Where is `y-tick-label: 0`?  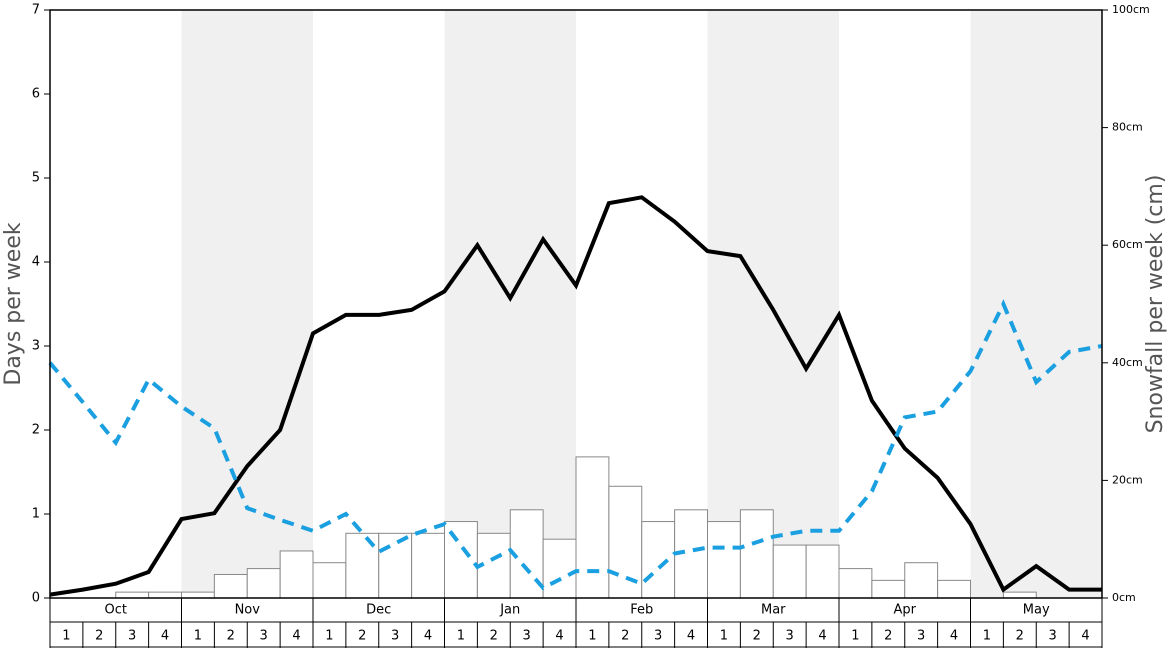
y-tick-label: 0 is located at coordinates (36, 598).